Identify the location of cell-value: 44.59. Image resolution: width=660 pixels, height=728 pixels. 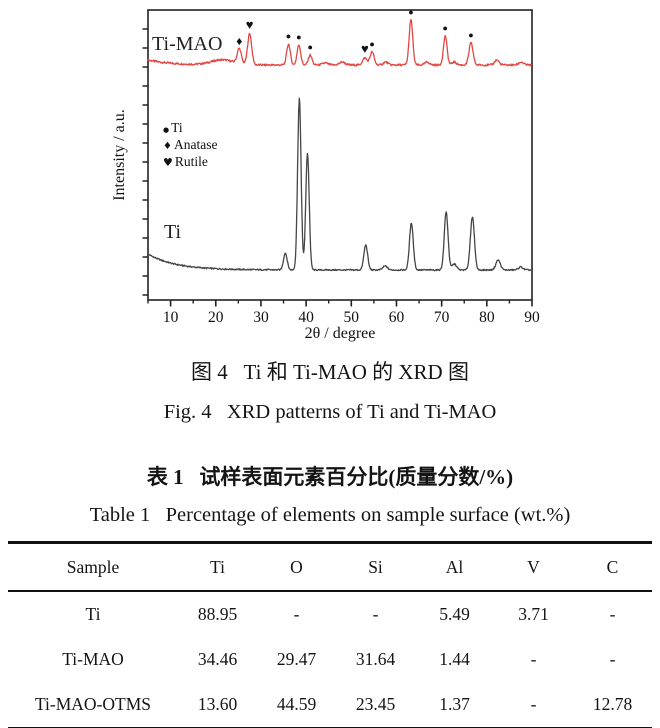
(296, 704).